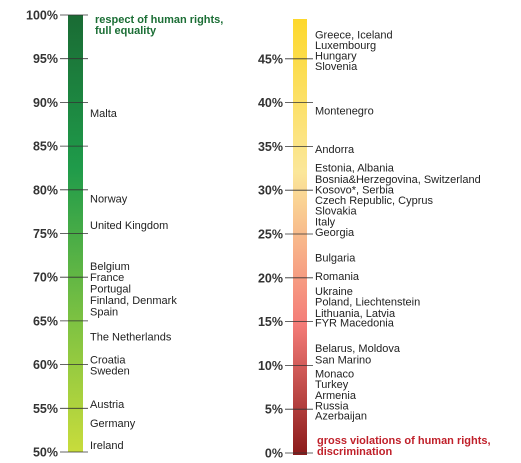 The image size is (521, 463). What do you see at coordinates (337, 277) in the screenshot?
I see `country-label-romania: Romania` at bounding box center [337, 277].